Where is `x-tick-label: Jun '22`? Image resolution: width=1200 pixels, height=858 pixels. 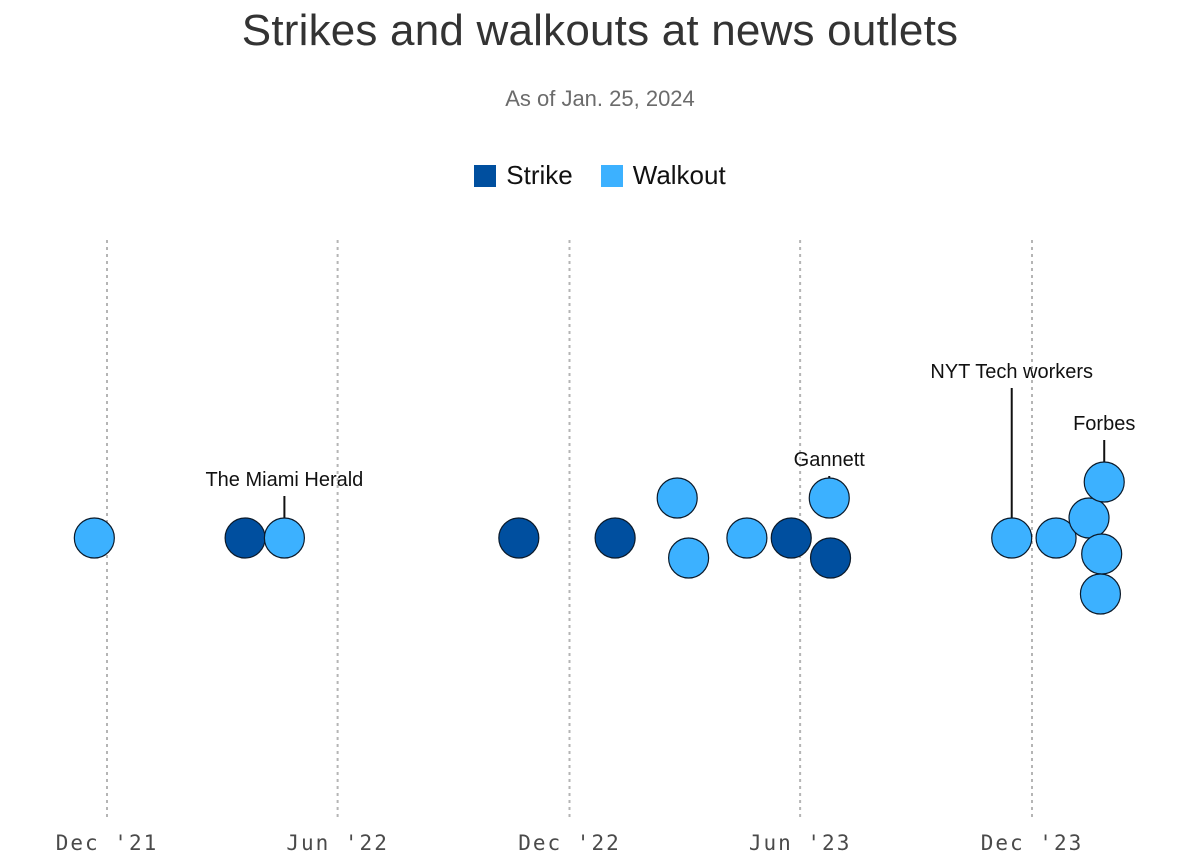
x-tick-label: Jun '22 is located at coordinates (337, 843).